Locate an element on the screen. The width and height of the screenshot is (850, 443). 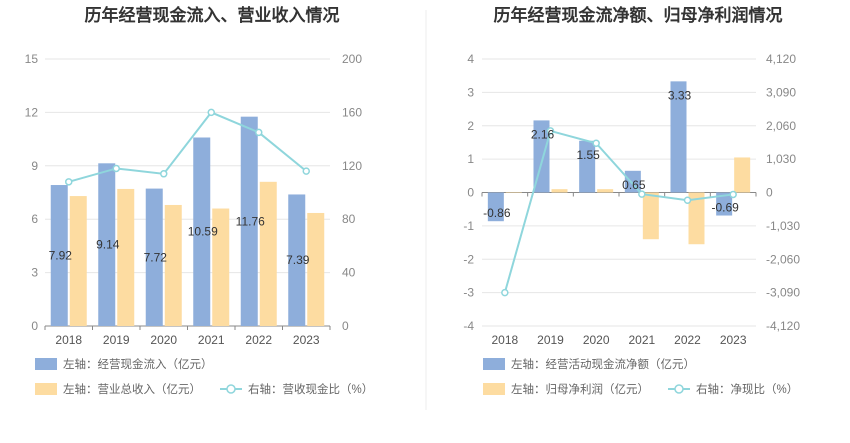
left-axis-tick: 12 is located at coordinates (32, 112).